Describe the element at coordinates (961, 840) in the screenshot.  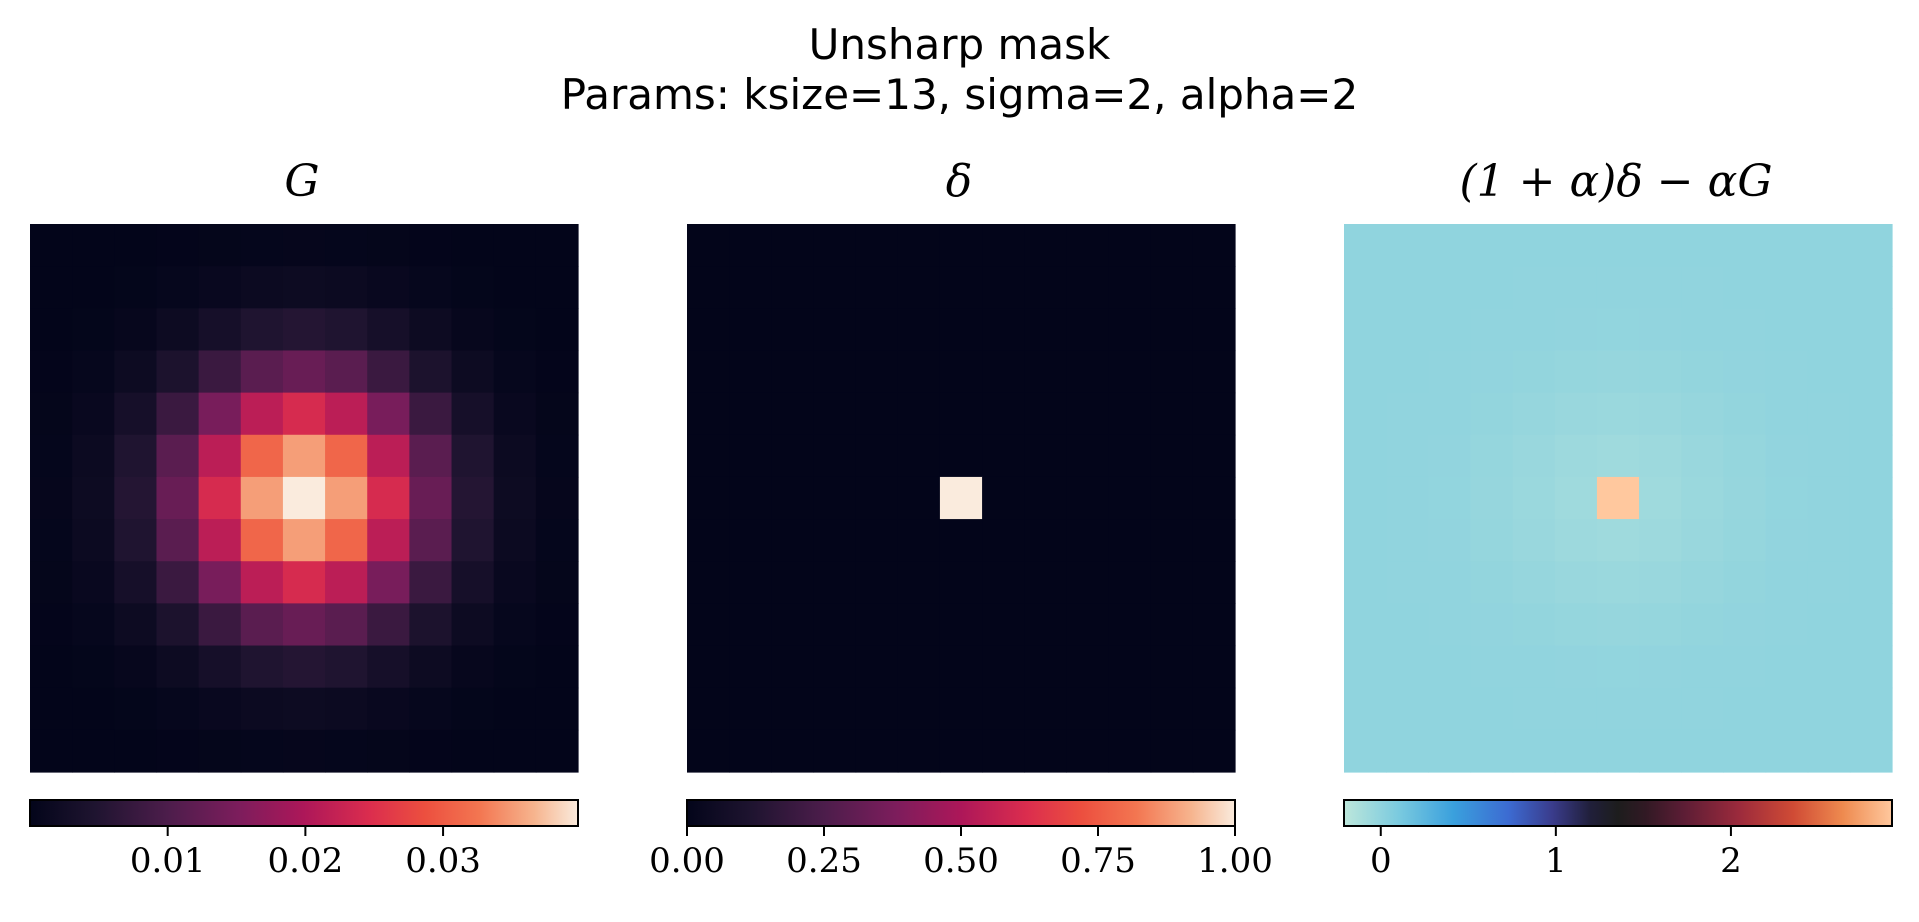
I see `colorbar-delta: 0.00 0.25 0.50 0.75 1.00` at that location.